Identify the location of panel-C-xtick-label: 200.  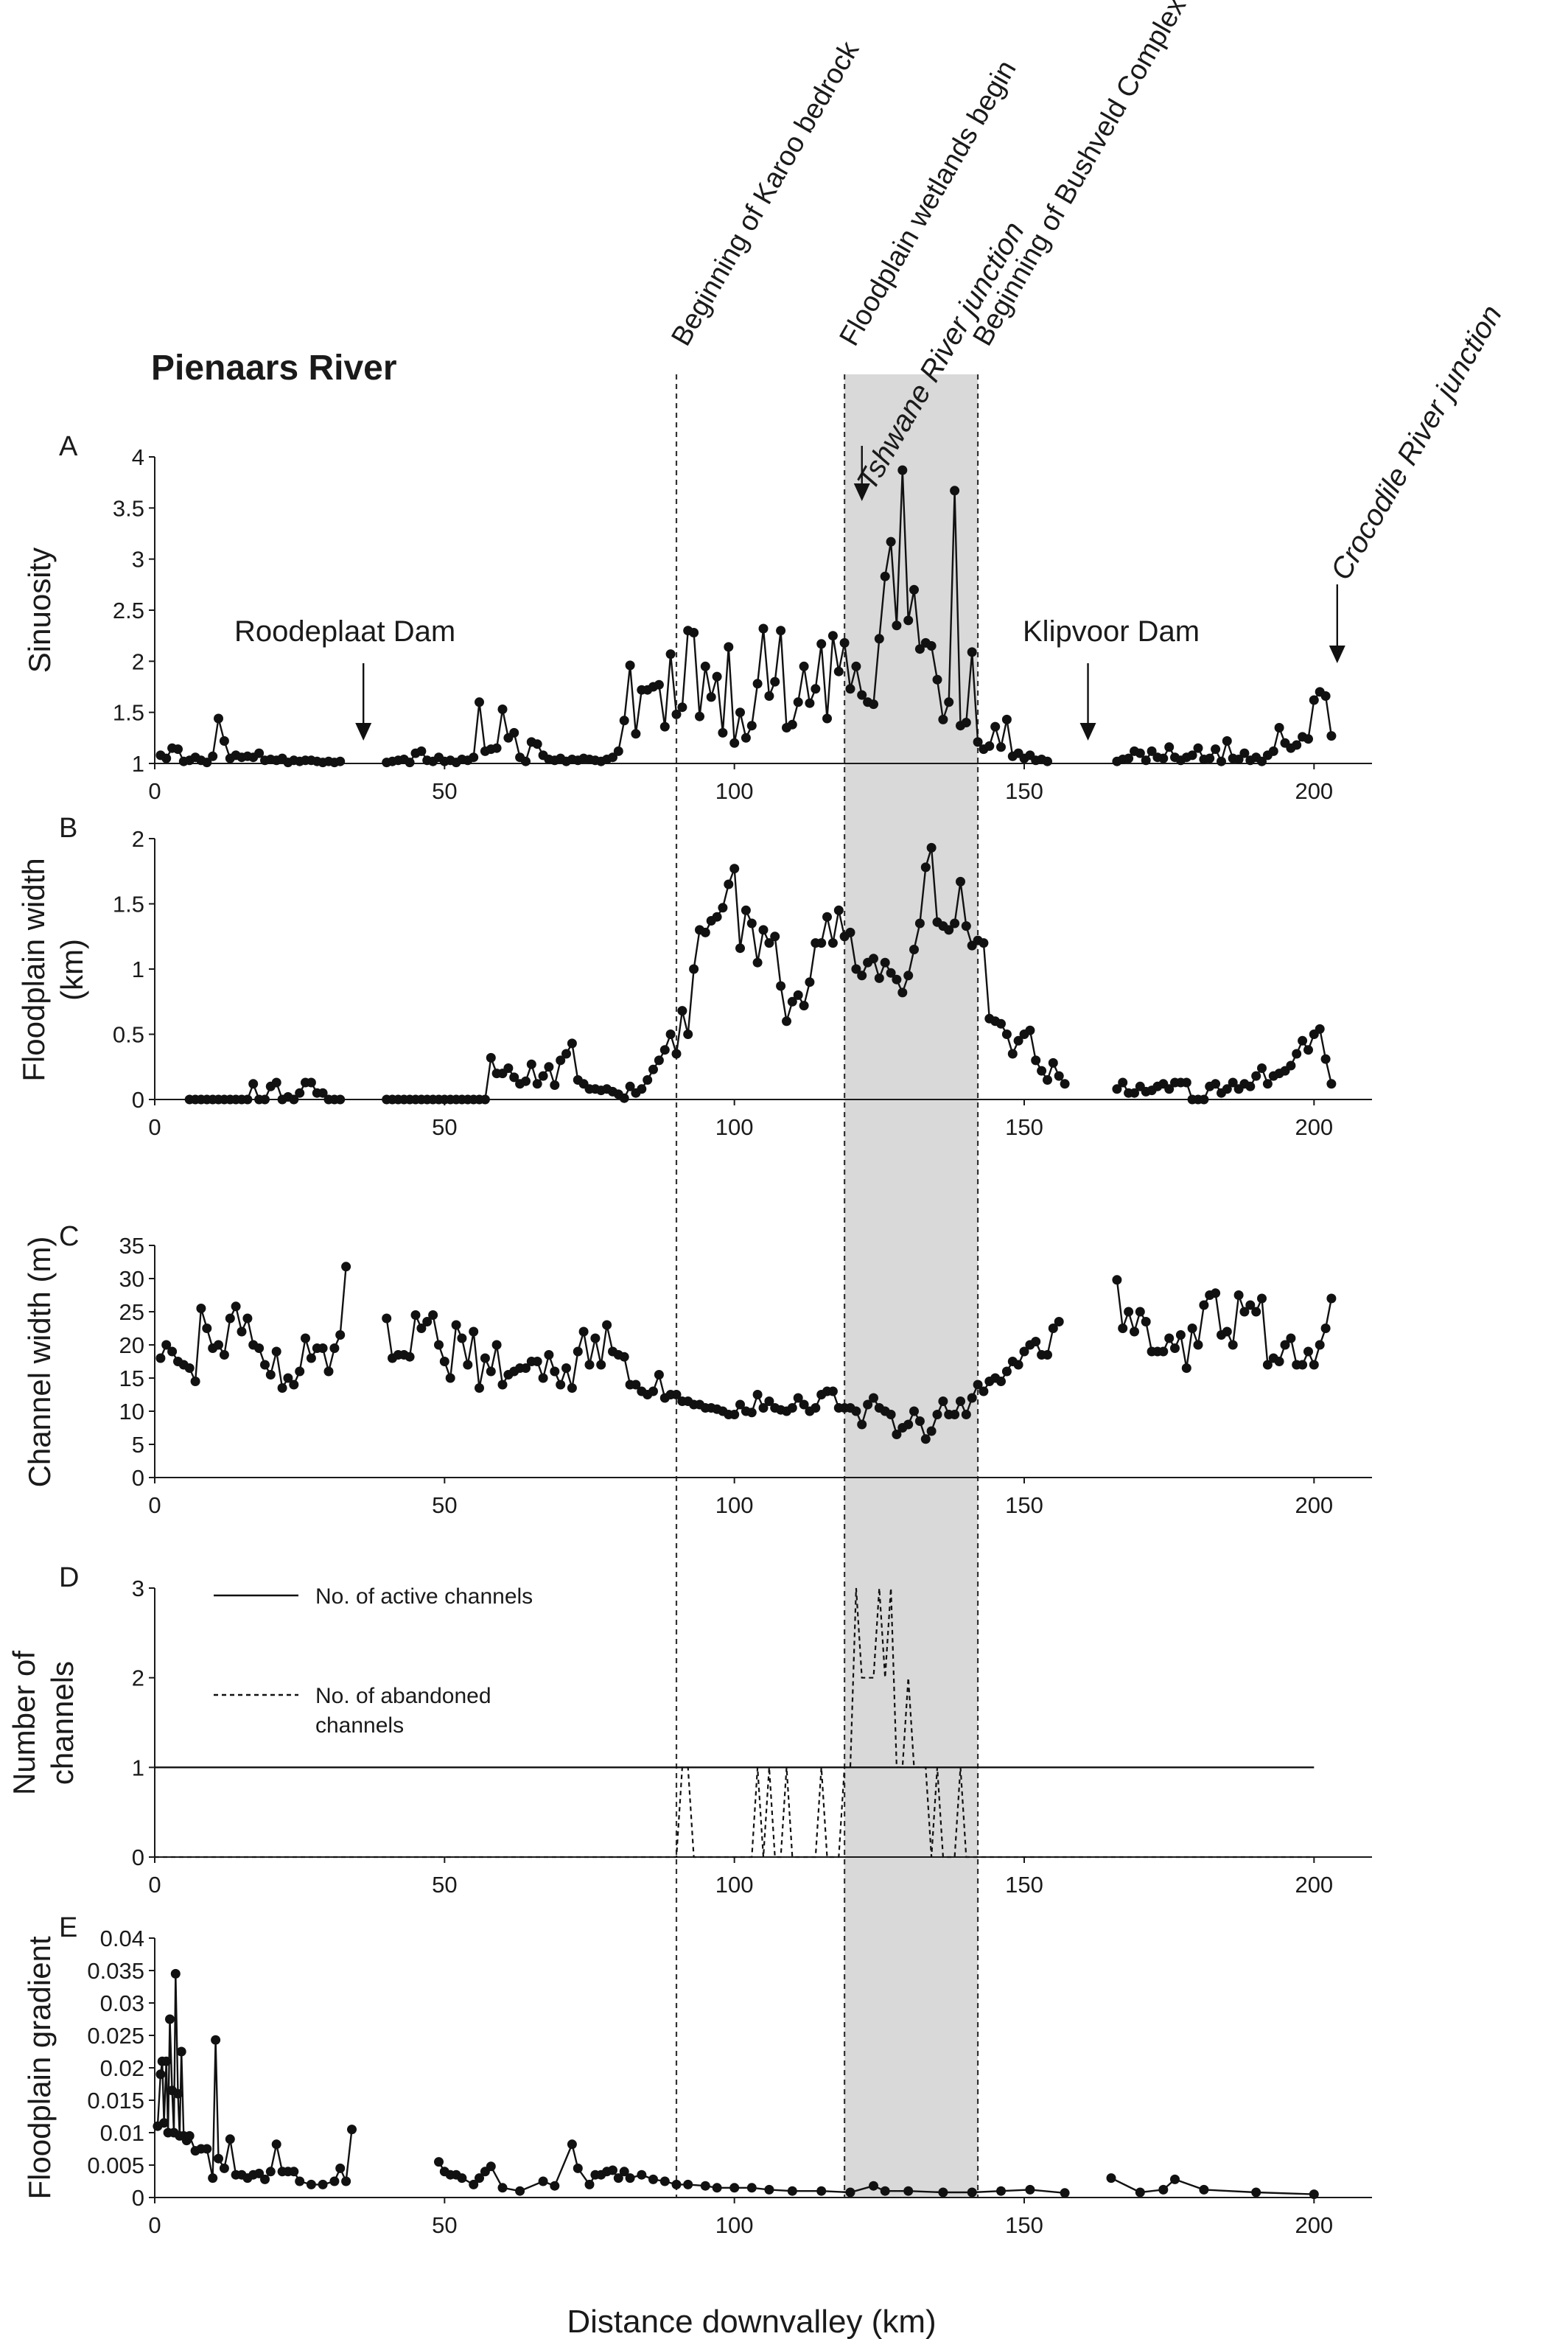
(1314, 1505).